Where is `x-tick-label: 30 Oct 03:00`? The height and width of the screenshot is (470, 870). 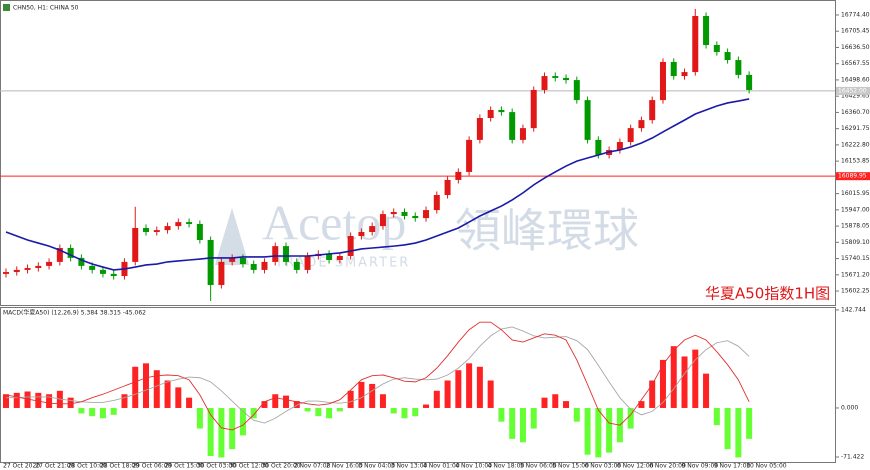 x-tick-label: 30 Oct 03:00 is located at coordinates (216, 466).